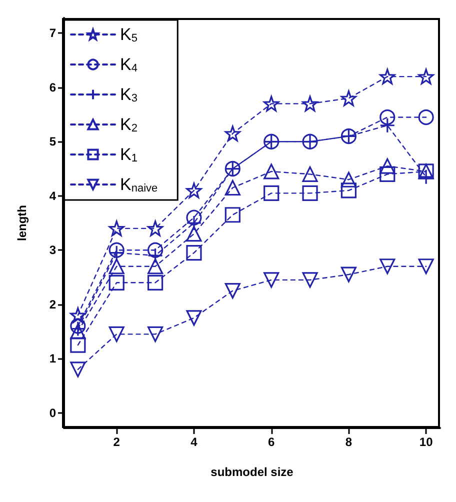 The image size is (456, 502). I want to click on x-tick-label: 10, so click(426, 442).